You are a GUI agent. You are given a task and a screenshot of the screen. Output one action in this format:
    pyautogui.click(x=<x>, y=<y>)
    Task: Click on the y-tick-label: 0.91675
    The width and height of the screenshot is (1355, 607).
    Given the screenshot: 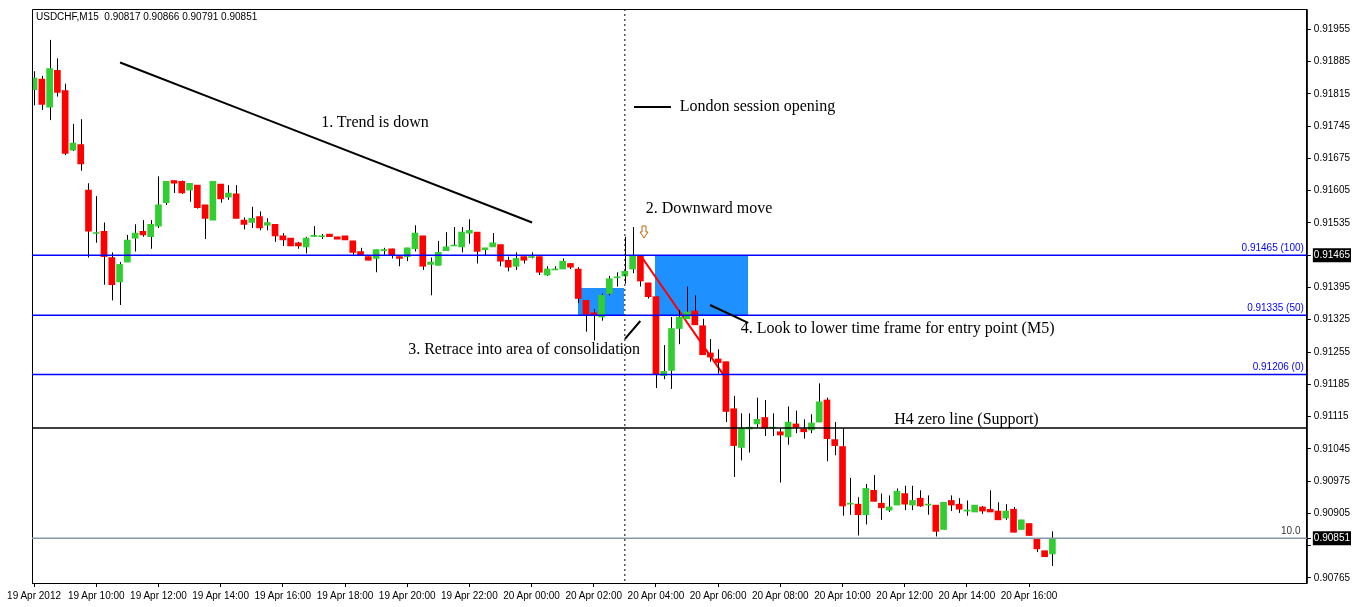 What is the action you would take?
    pyautogui.click(x=1332, y=158)
    